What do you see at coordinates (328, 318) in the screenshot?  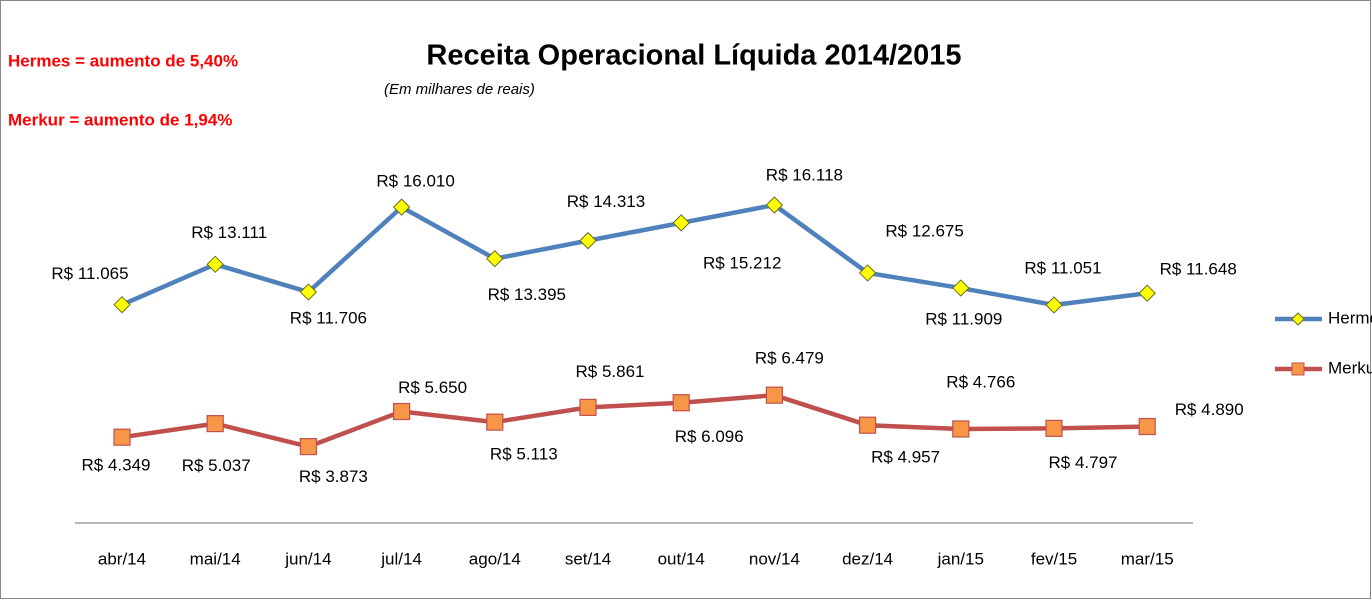 I see `data-label: R$ 11.706` at bounding box center [328, 318].